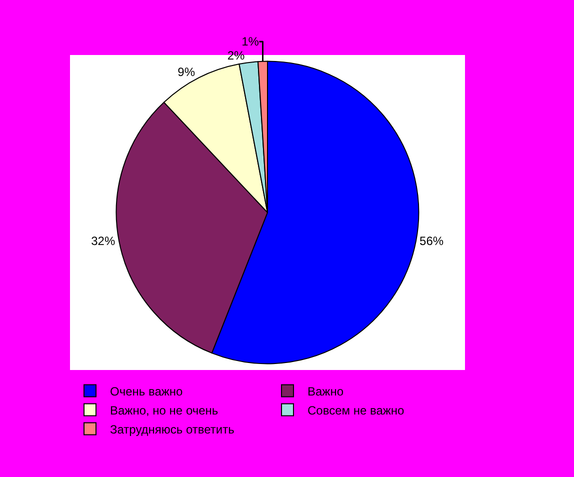 This screenshot has width=574, height=477. What do you see at coordinates (172, 429) in the screenshot?
I see `legend-label: Затрудняюсь ответить` at bounding box center [172, 429].